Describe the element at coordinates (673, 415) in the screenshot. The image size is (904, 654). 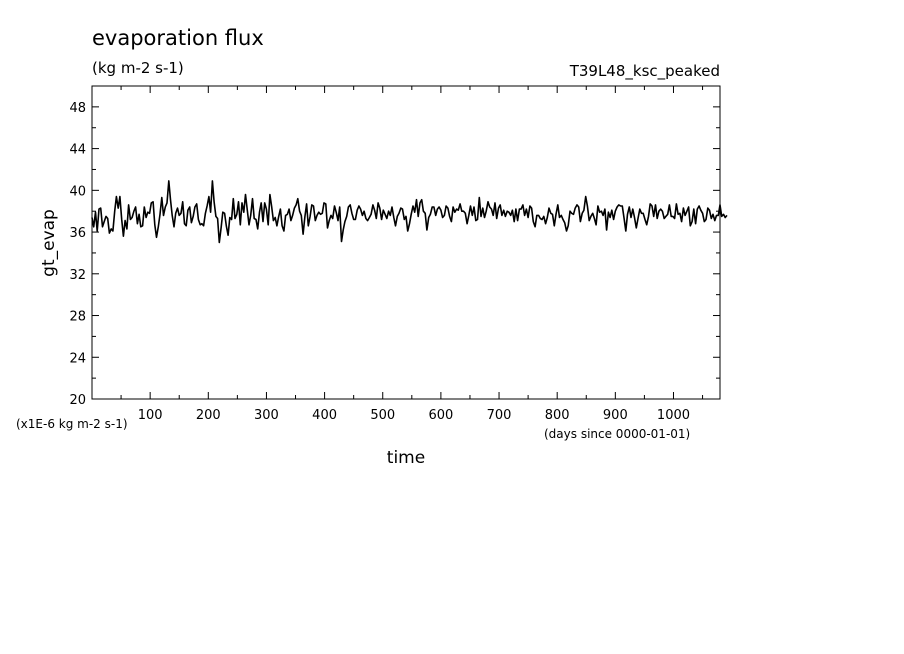
I see `x-tick-label: 1000` at that location.